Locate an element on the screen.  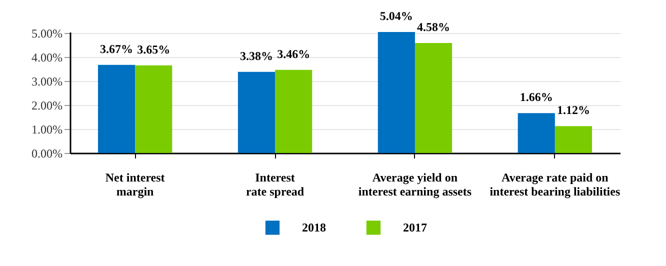
y-tick-label: 0.00% is located at coordinates (47, 153).